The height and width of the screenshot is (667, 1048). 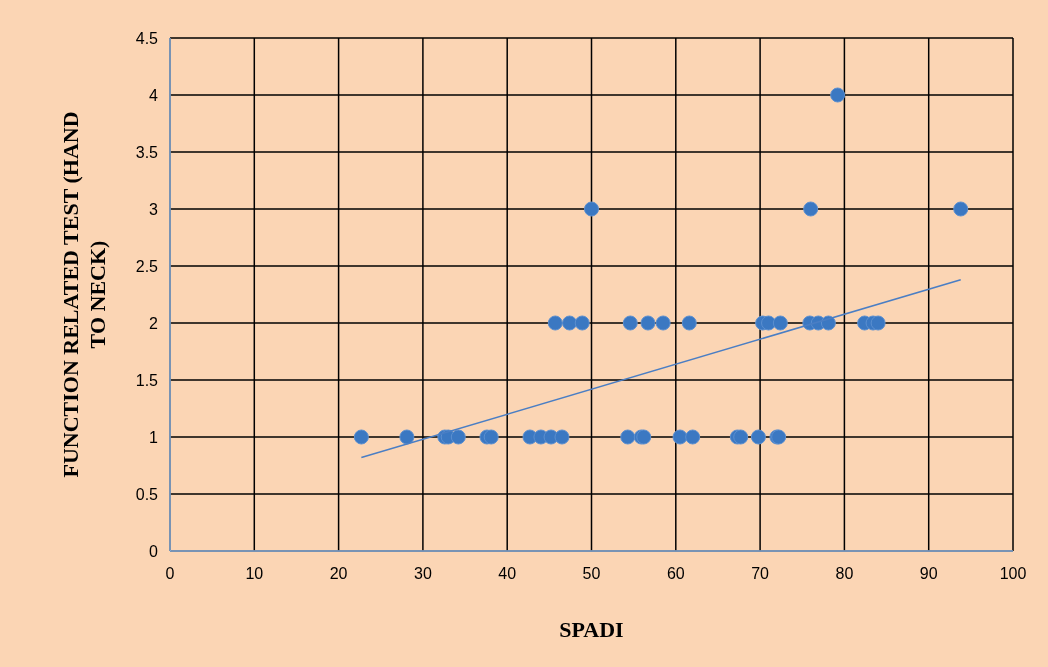 What do you see at coordinates (154, 437) in the screenshot?
I see `y-tick-label: 1` at bounding box center [154, 437].